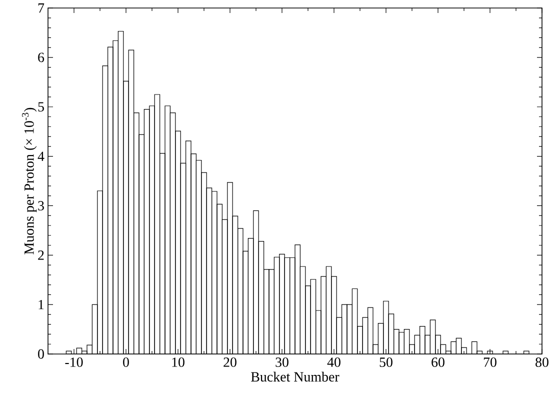 This screenshot has width=554, height=395. What do you see at coordinates (41, 57) in the screenshot?
I see `y-tick-label: 6` at bounding box center [41, 57].